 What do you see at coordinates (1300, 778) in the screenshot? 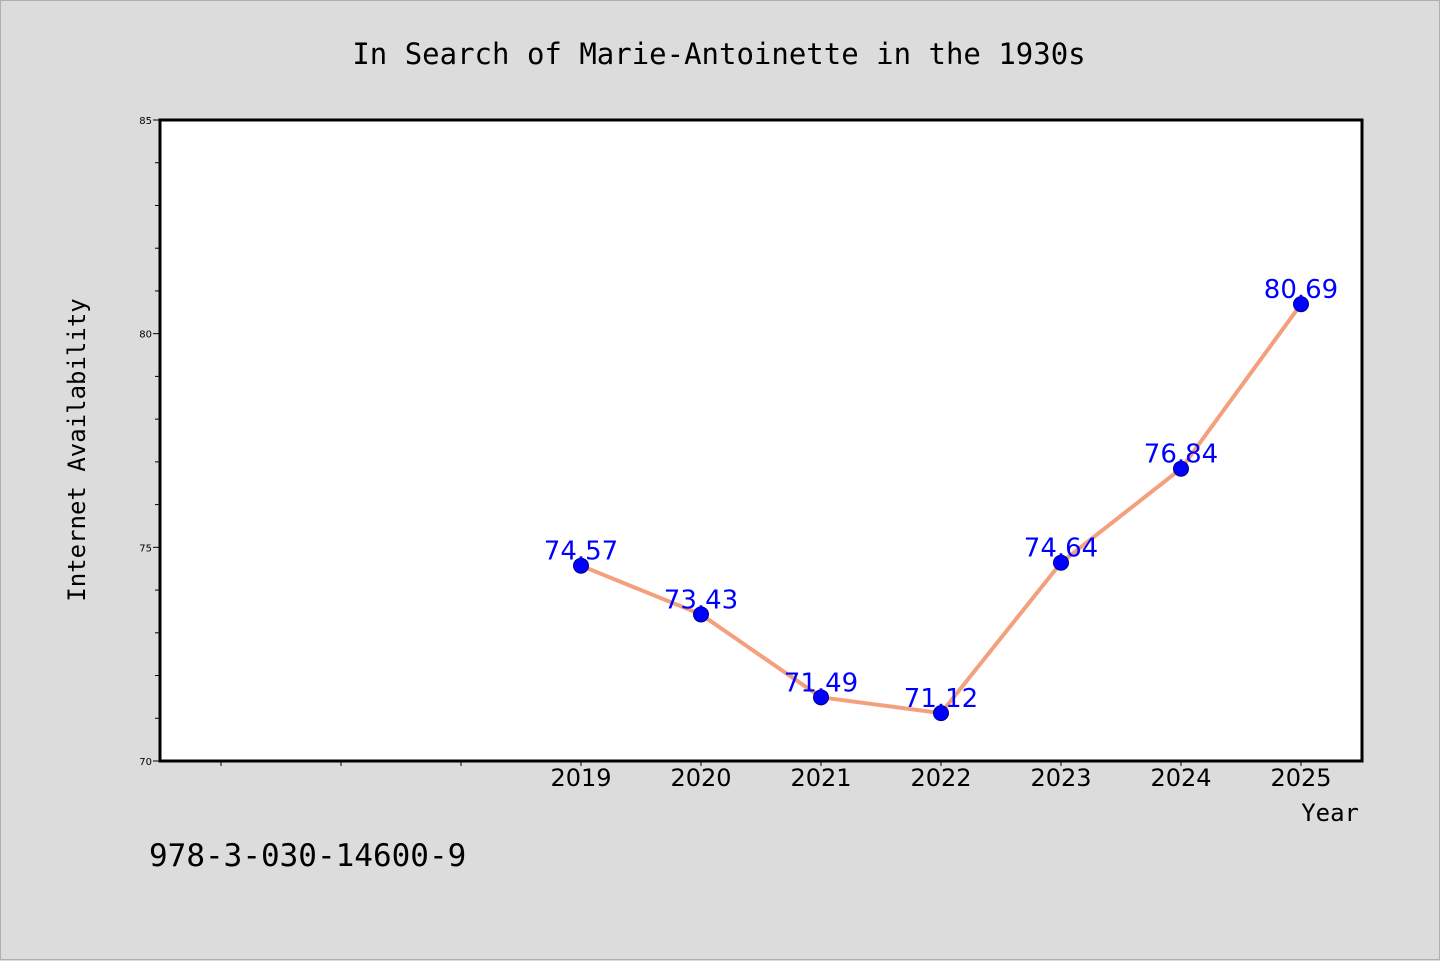
I see `x-tick-label: 2025` at bounding box center [1300, 778].